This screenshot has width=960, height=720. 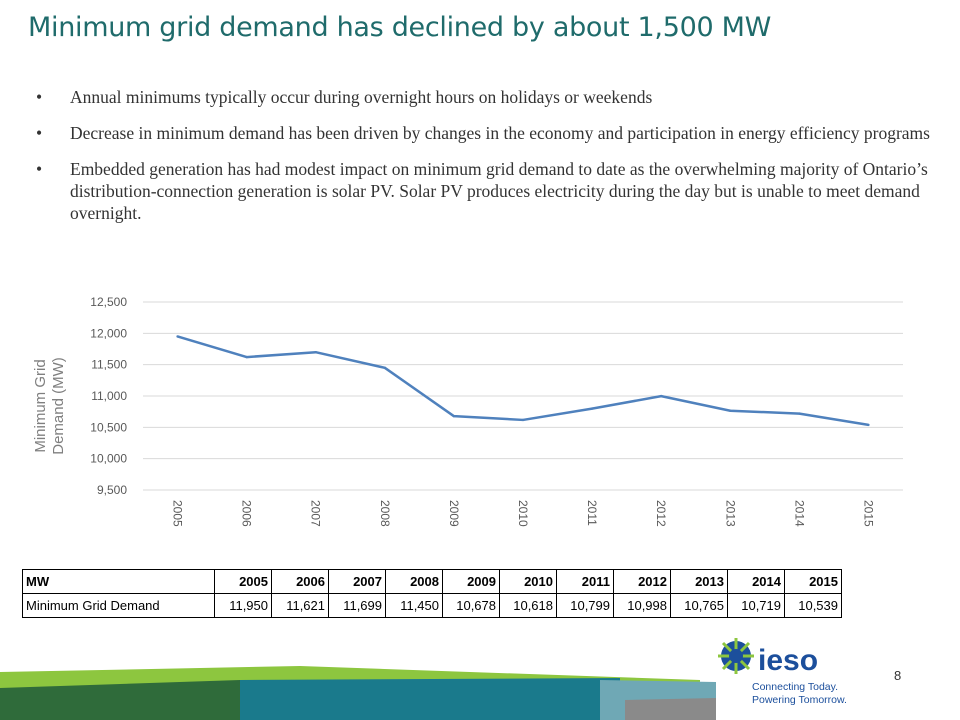 What do you see at coordinates (357, 605) in the screenshot?
I see `table-cell: 11,699` at bounding box center [357, 605].